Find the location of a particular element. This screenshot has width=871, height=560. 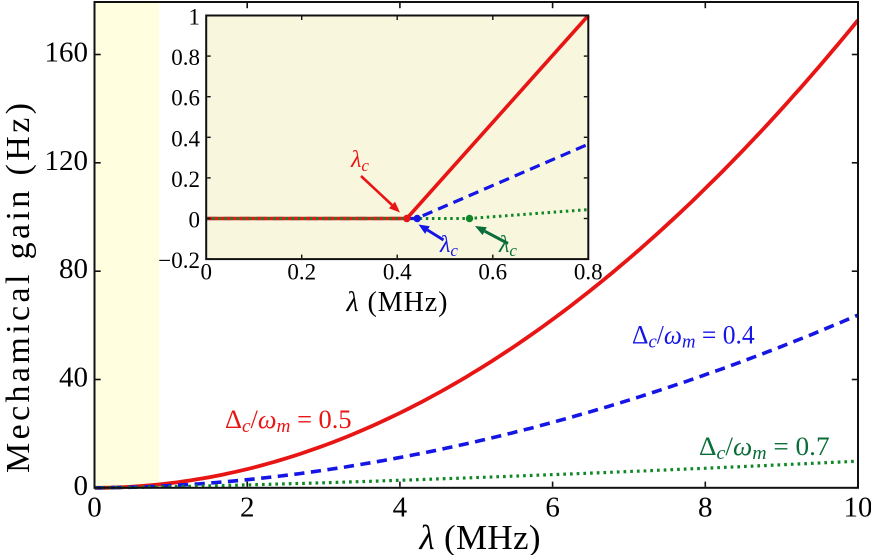

svg-text: 8 is located at coordinates (705, 508).